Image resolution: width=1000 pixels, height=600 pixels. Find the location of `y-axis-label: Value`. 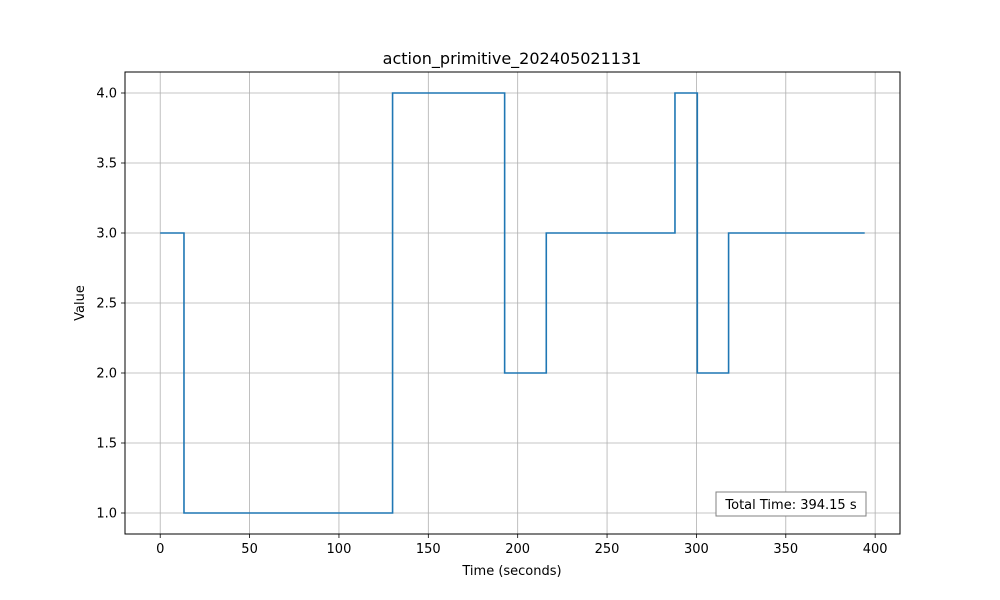

y-axis-label: Value is located at coordinates (80, 303).